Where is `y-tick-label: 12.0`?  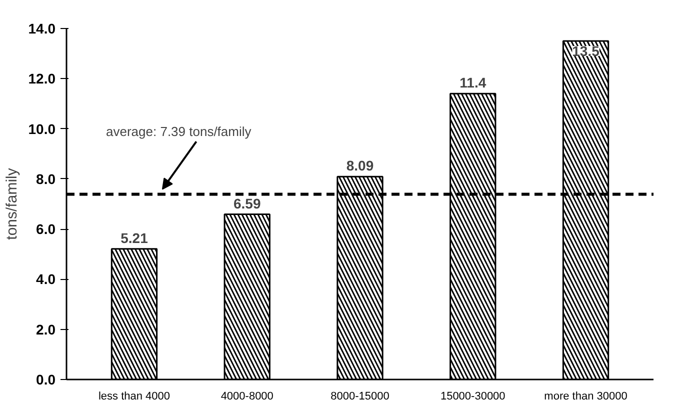 y-tick-label: 12.0 is located at coordinates (42, 78).